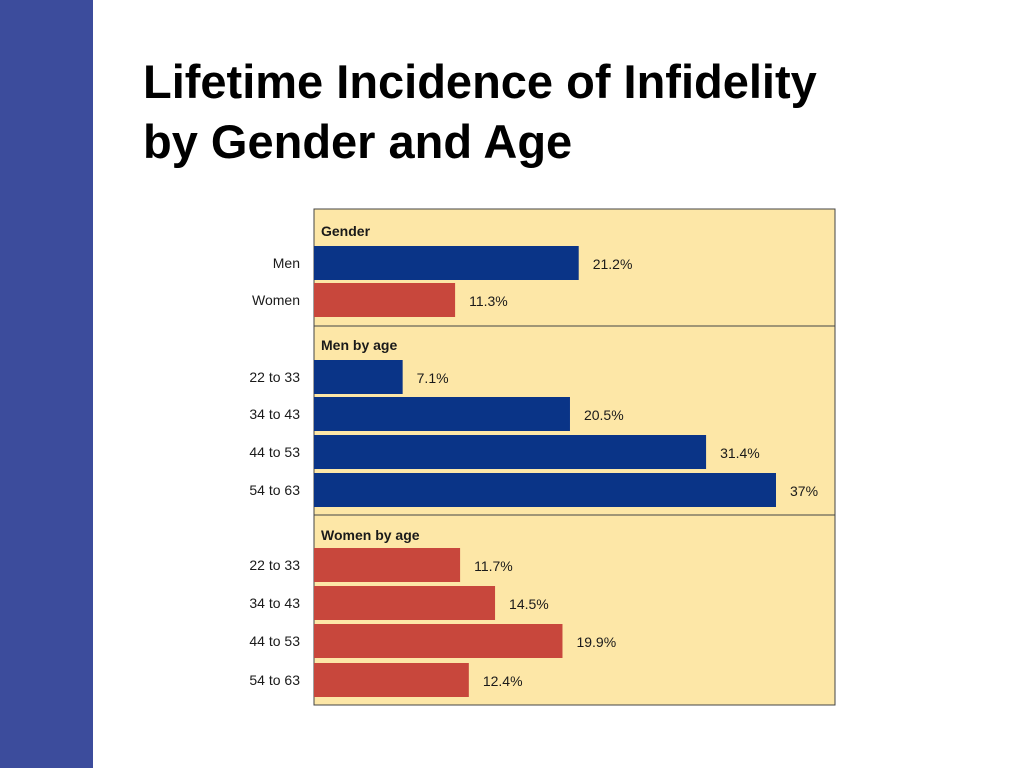 This screenshot has height=768, width=1024. I want to click on slide-title-line-2: by Gender and Age, so click(358, 141).